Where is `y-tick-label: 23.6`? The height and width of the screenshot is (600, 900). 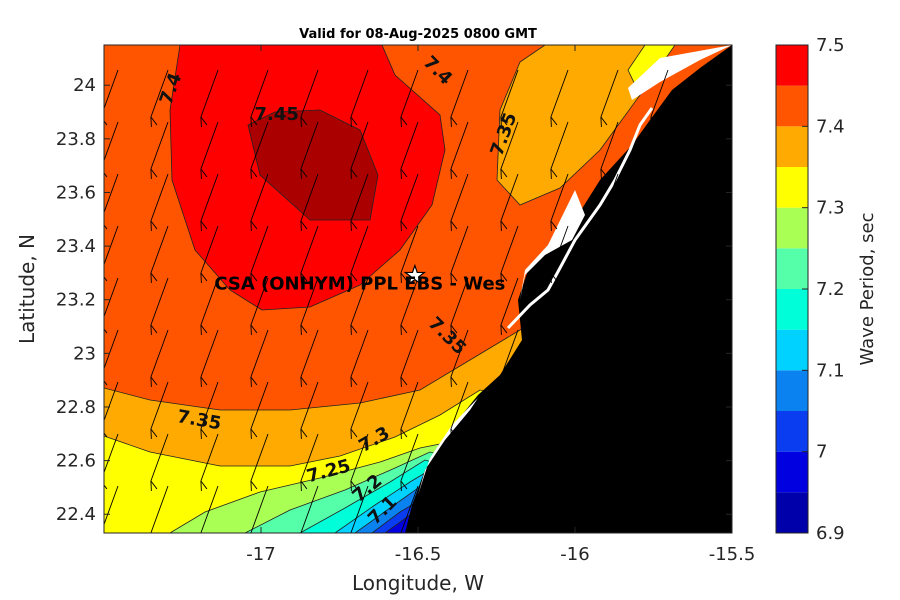
y-tick-label: 23.6 is located at coordinates (76, 192).